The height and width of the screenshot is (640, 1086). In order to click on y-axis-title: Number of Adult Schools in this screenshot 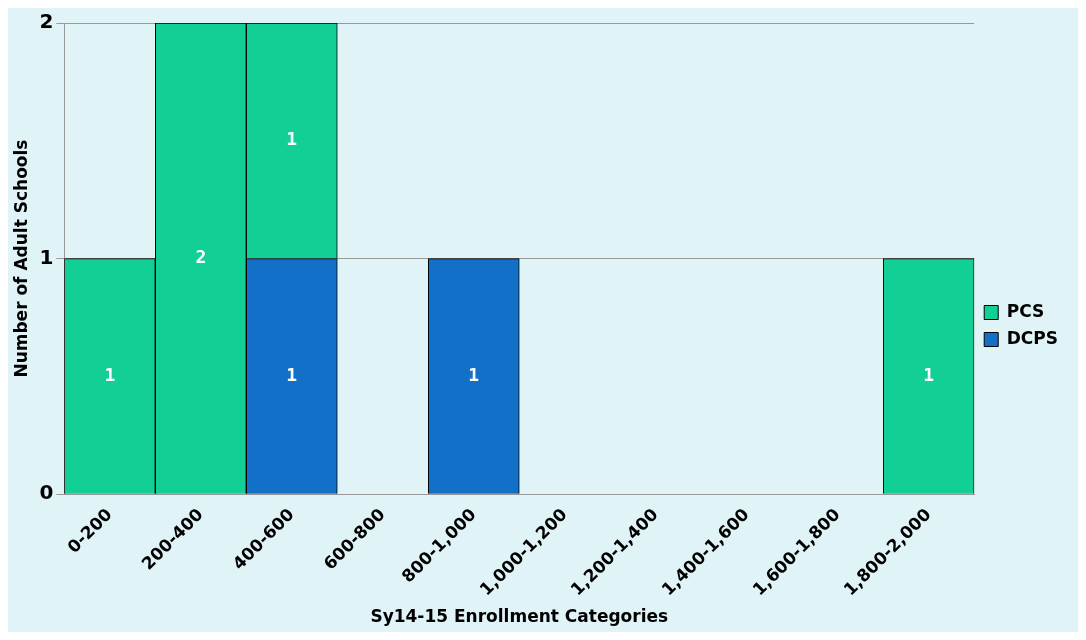, I will do `click(20, 258)`.